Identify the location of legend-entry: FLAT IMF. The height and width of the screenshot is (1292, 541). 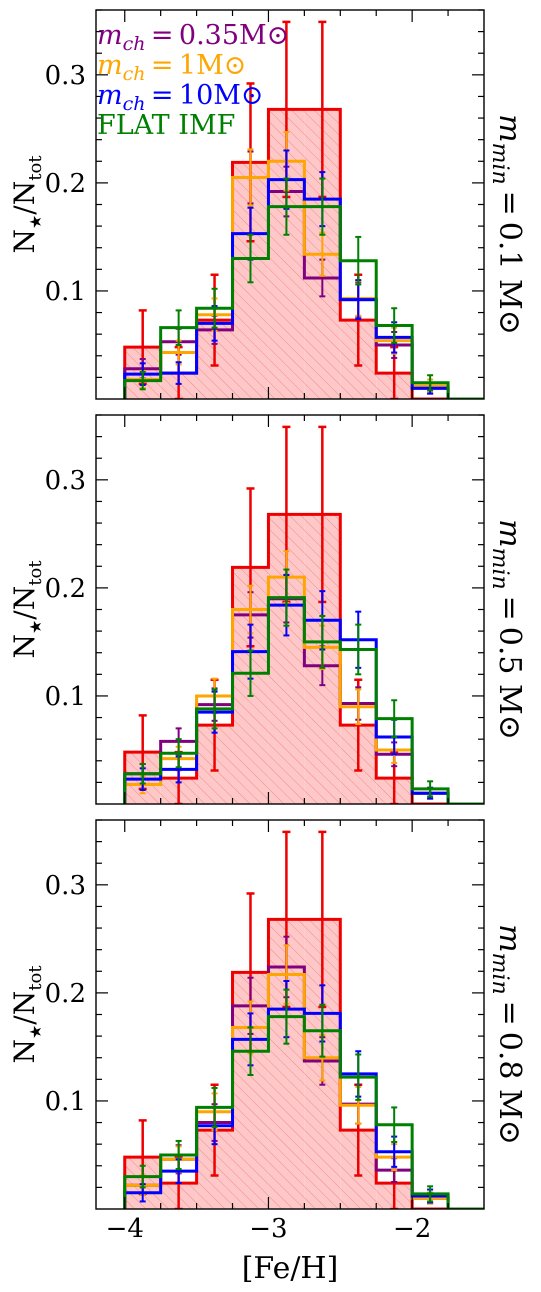
(166, 125).